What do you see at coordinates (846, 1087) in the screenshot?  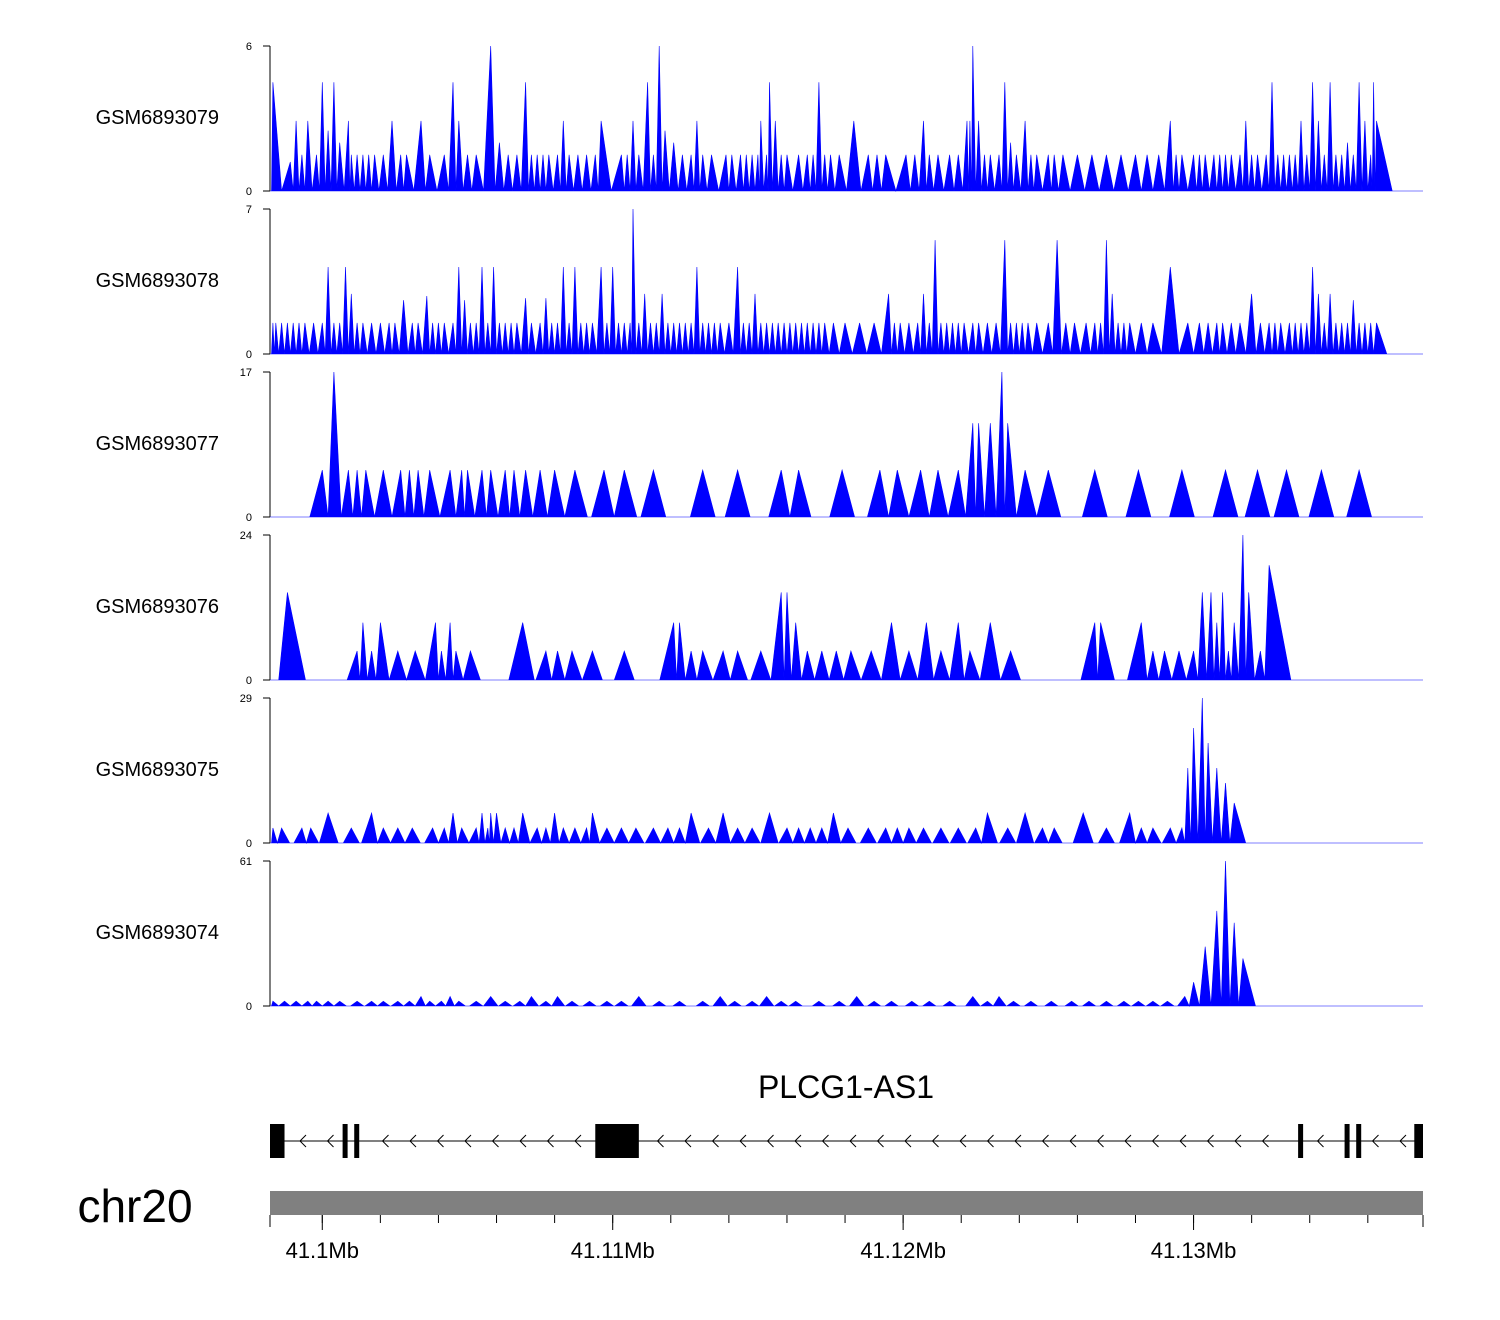 I see `gene-name-label: PLCG1-AS1` at bounding box center [846, 1087].